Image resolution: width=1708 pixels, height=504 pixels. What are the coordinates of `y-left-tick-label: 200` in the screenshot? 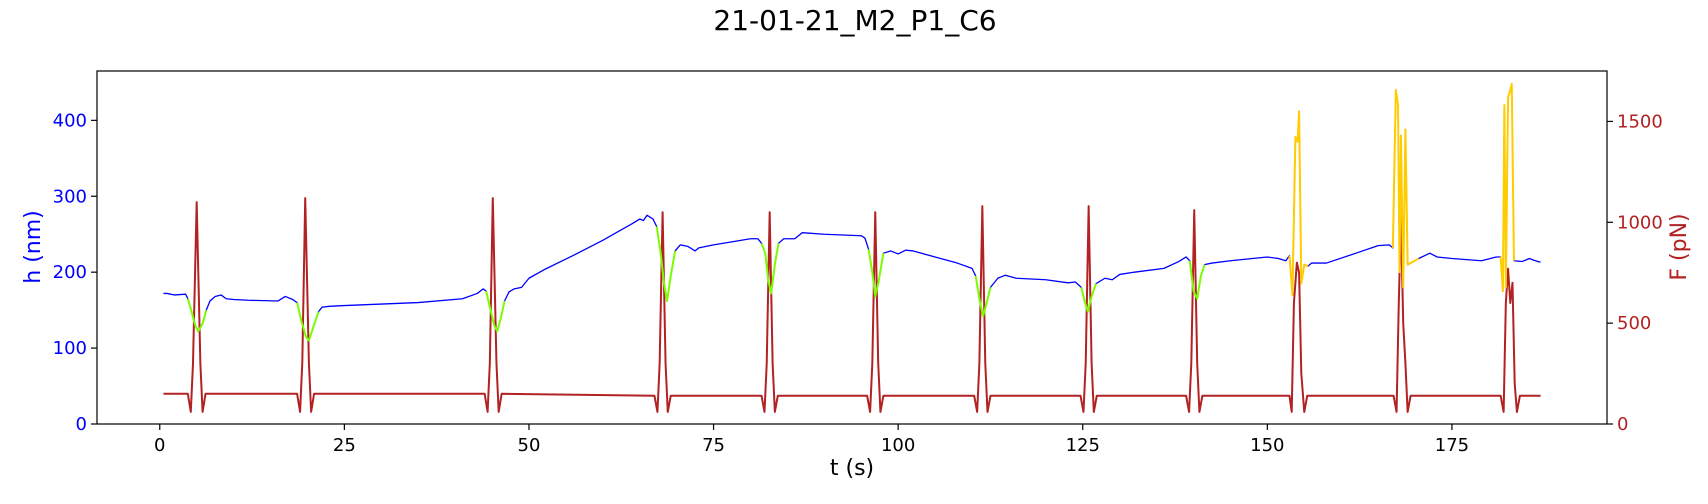 It's located at (70, 272).